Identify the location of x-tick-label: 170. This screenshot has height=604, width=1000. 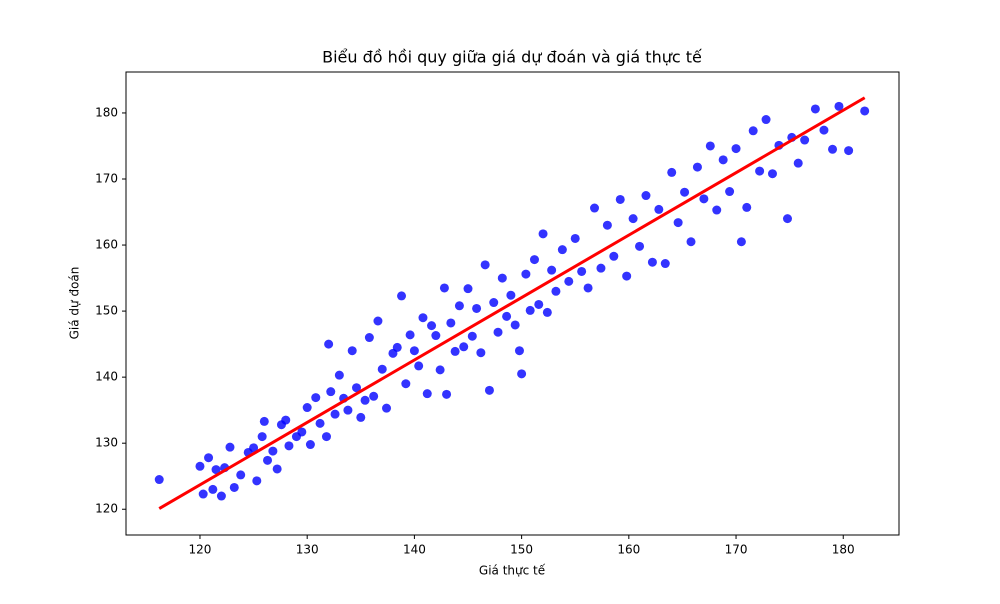
(736, 550).